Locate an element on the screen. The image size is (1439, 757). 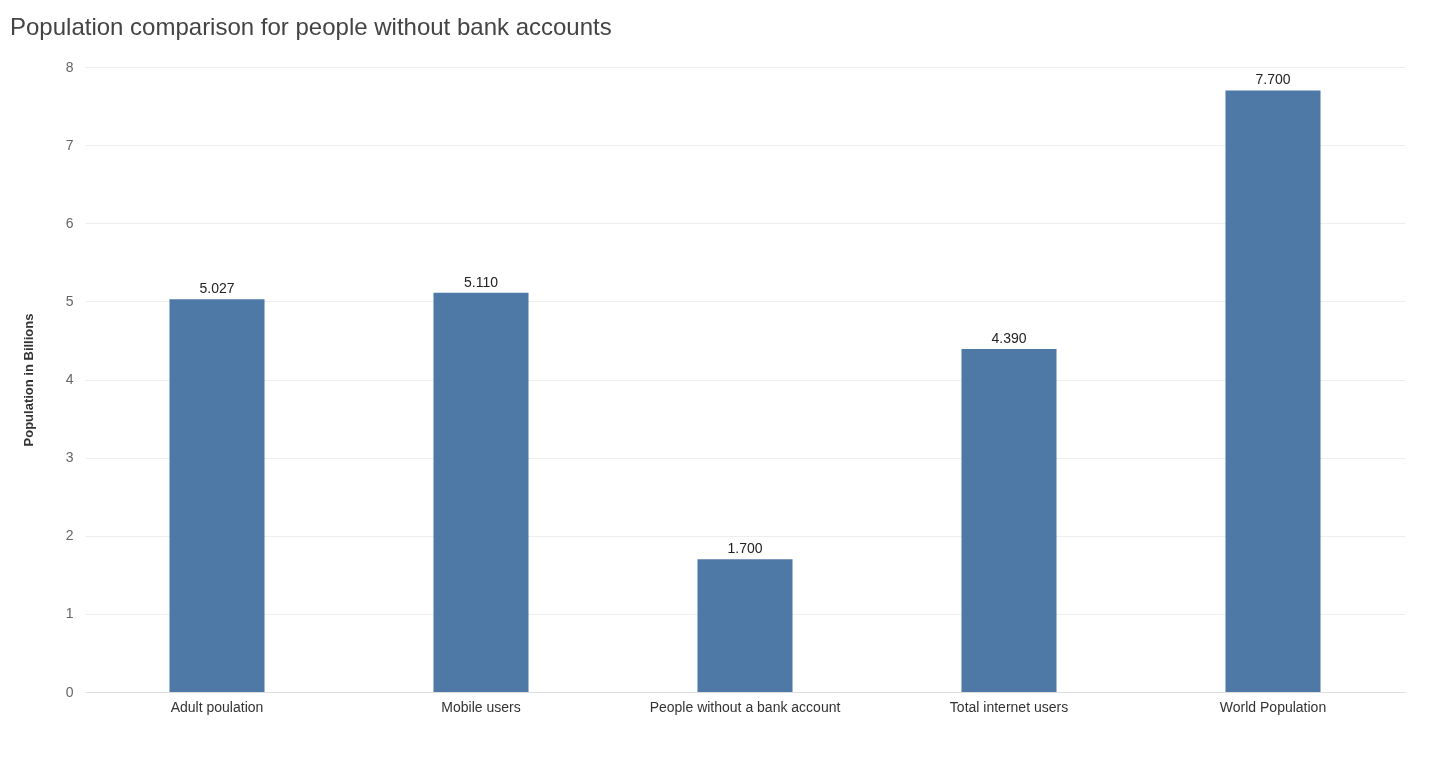
x-tick-label: Adult poulation is located at coordinates (217, 706).